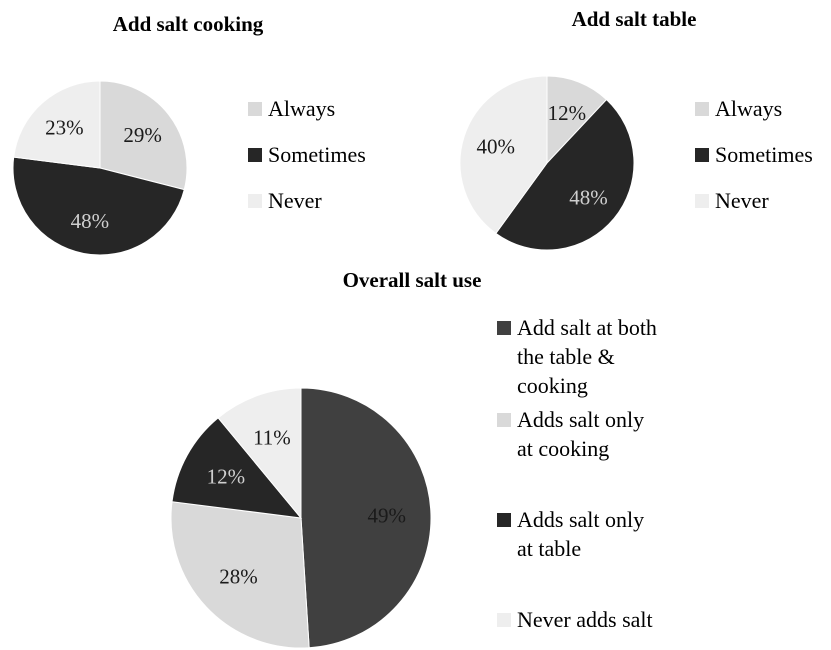 Image resolution: width=831 pixels, height=650 pixels. I want to click on pie-overall-salt-use: 49% 28% 12% 11%, so click(301, 518).